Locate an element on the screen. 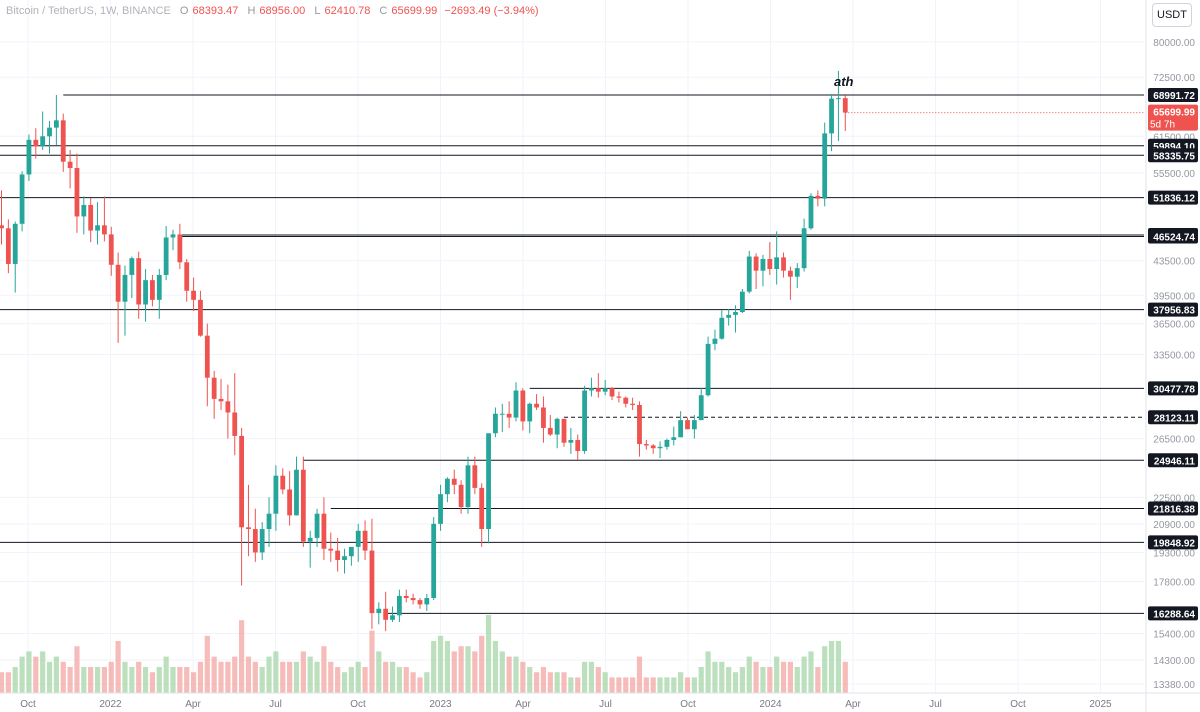 The image size is (1200, 712). price-tick-label: 39500.00 is located at coordinates (1174, 296).